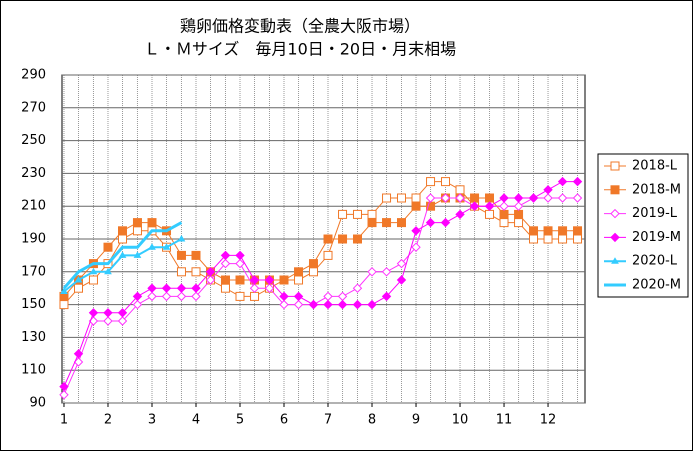 The image size is (693, 451). What do you see at coordinates (284, 420) in the screenshot?
I see `x-tick-label: 6` at bounding box center [284, 420].